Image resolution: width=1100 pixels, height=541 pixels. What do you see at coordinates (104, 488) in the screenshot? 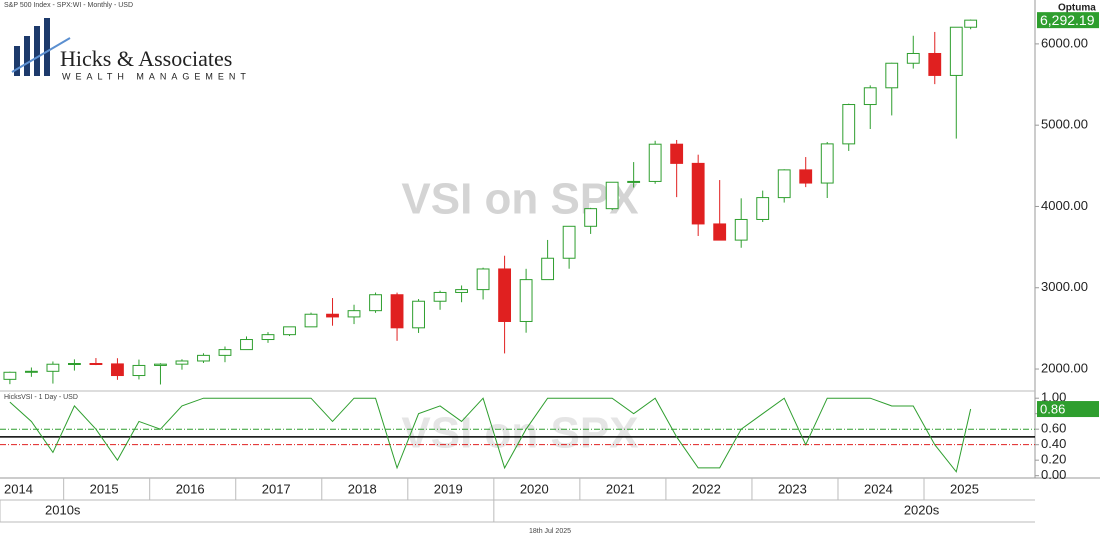
I see `x-tick-label: 2015` at bounding box center [104, 488].